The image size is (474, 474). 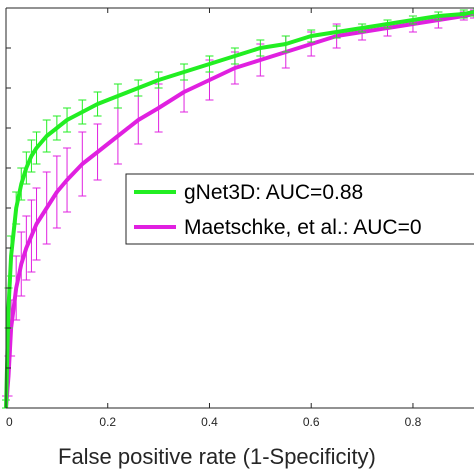 I want to click on legend-box, so click(x=299, y=209).